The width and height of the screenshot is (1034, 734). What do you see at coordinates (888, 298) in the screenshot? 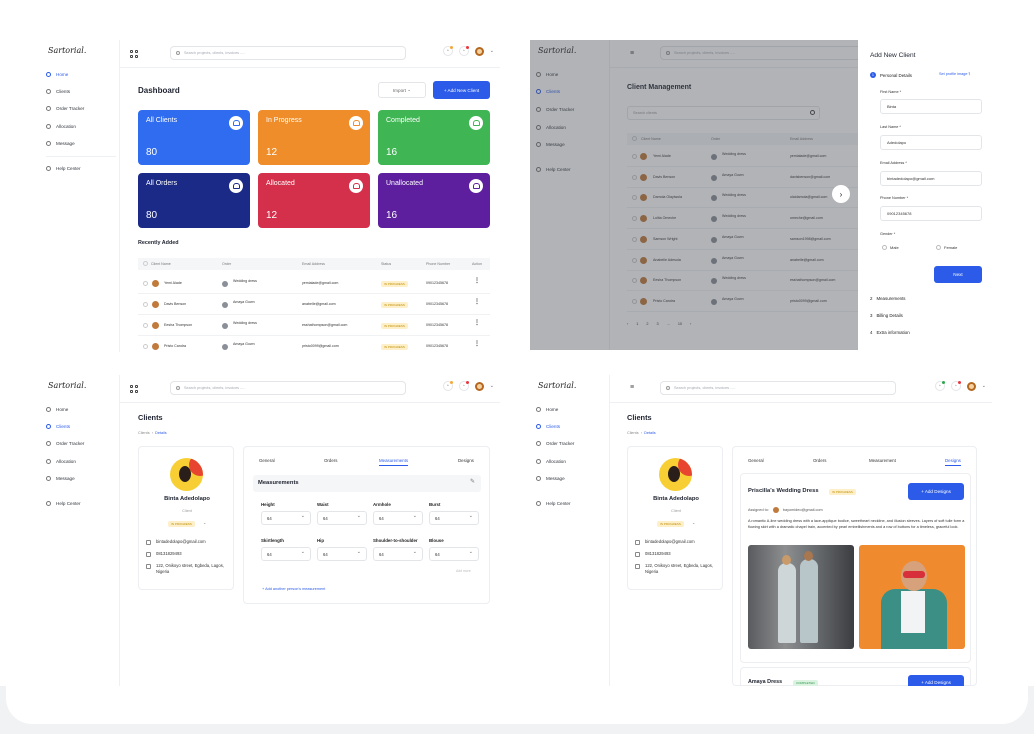
I see `step-measurements: 2 Measurements` at bounding box center [888, 298].